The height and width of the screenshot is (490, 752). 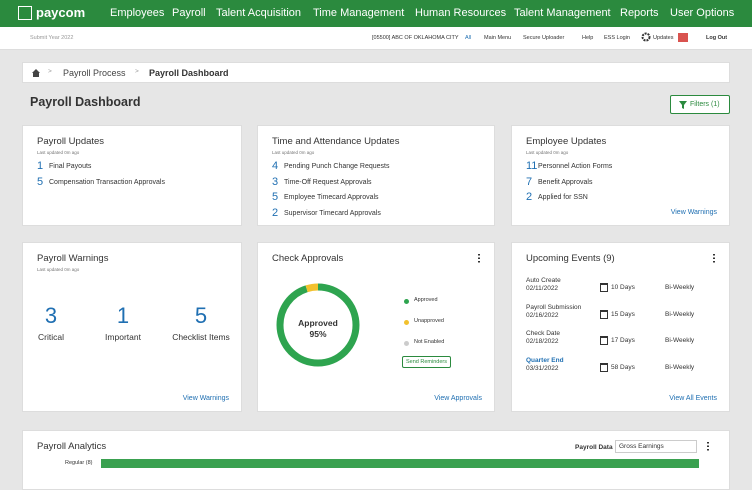 I want to click on gear-icon, so click(x=646, y=37).